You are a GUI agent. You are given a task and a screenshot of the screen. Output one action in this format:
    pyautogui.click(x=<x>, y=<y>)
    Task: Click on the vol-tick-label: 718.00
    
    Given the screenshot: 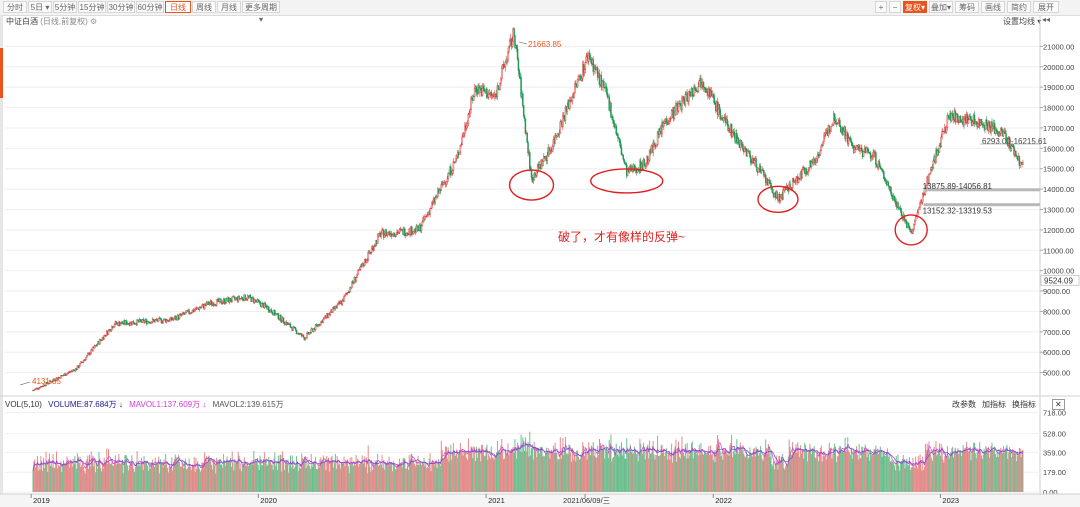 What is the action you would take?
    pyautogui.click(x=1054, y=413)
    